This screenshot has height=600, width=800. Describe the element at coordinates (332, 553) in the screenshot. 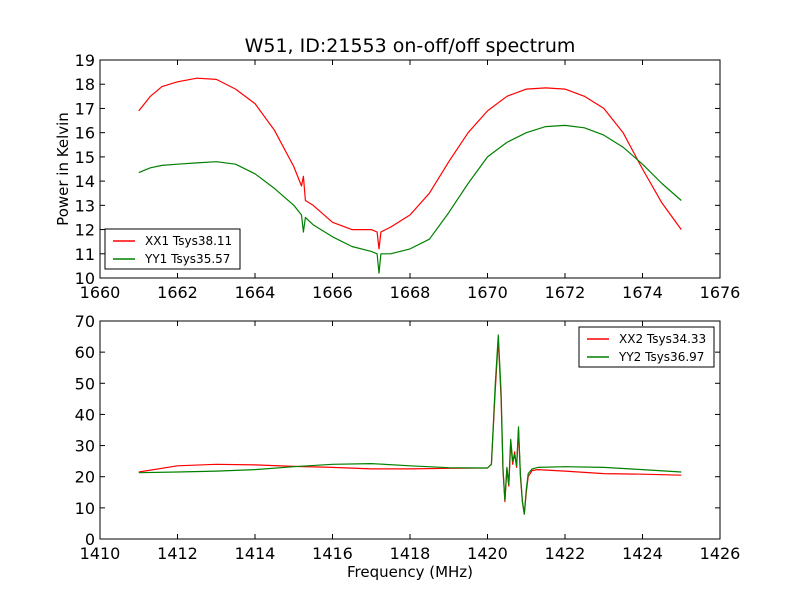

I see `x-tick-label: 1416` at that location.